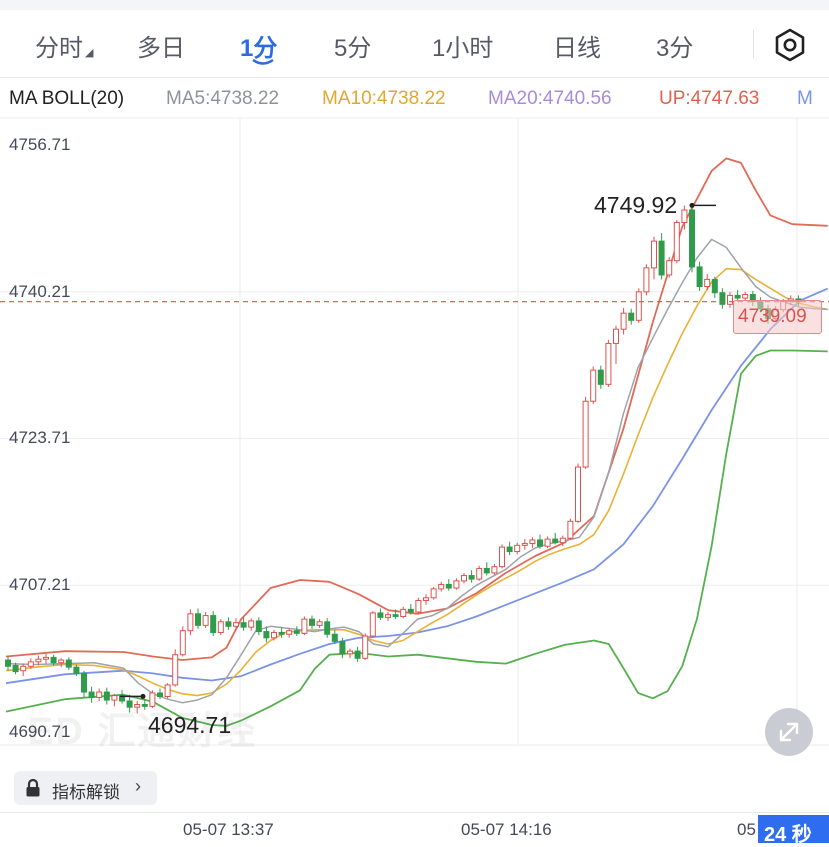 The image size is (829, 847). What do you see at coordinates (414, 77) in the screenshot?
I see `tabs-bottom-divider` at bounding box center [414, 77].